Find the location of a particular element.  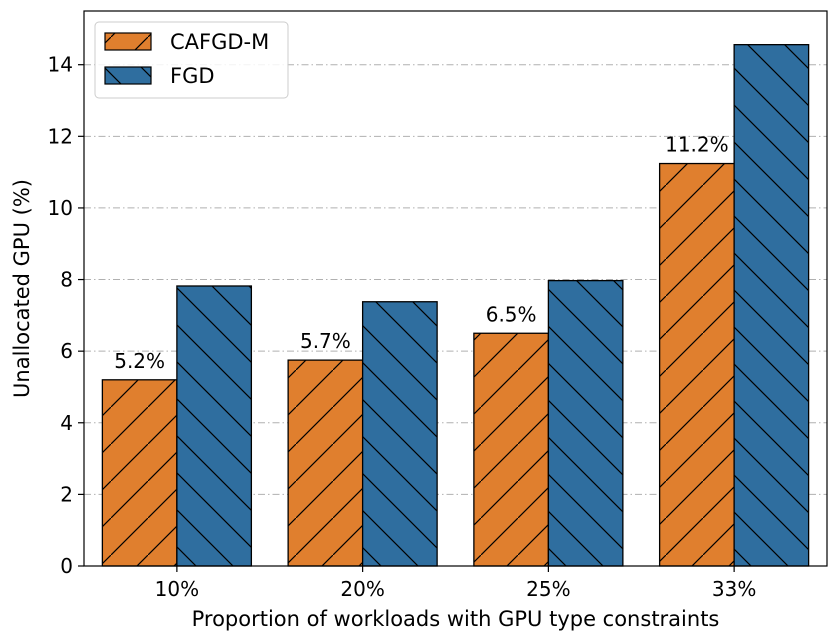

data-label: 6.5% is located at coordinates (511, 314).